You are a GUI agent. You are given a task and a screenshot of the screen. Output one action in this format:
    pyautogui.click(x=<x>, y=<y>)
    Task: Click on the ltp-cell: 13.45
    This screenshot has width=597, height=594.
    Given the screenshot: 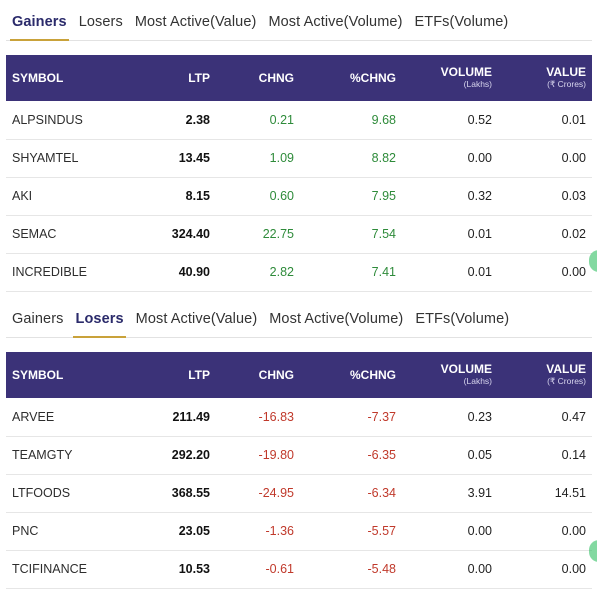 What is the action you would take?
    pyautogui.click(x=194, y=158)
    